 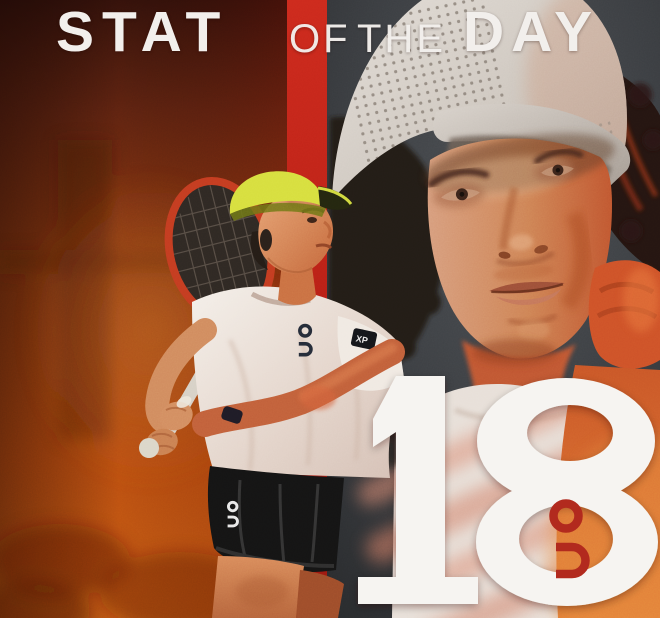 What do you see at coordinates (566, 516) in the screenshot?
I see `on-logo-o` at bounding box center [566, 516].